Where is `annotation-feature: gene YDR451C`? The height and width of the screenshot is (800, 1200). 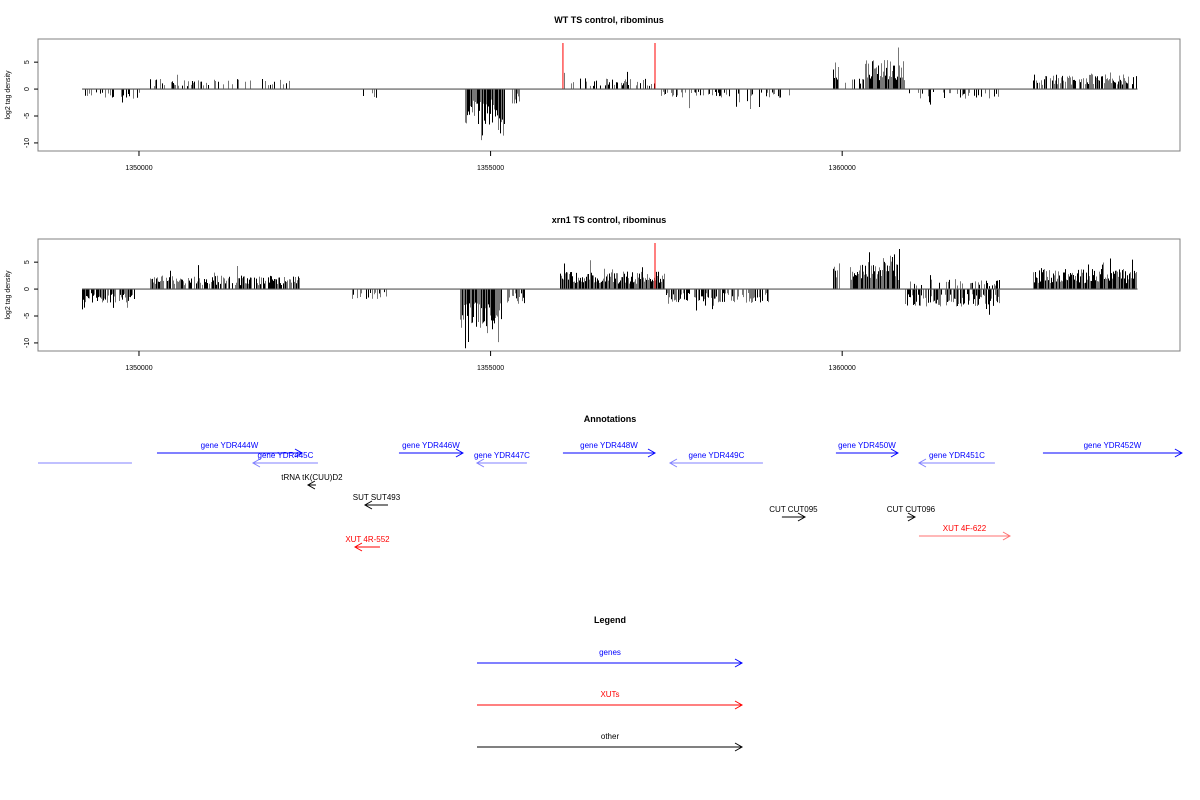 annotation-feature: gene YDR451C is located at coordinates (956, 459).